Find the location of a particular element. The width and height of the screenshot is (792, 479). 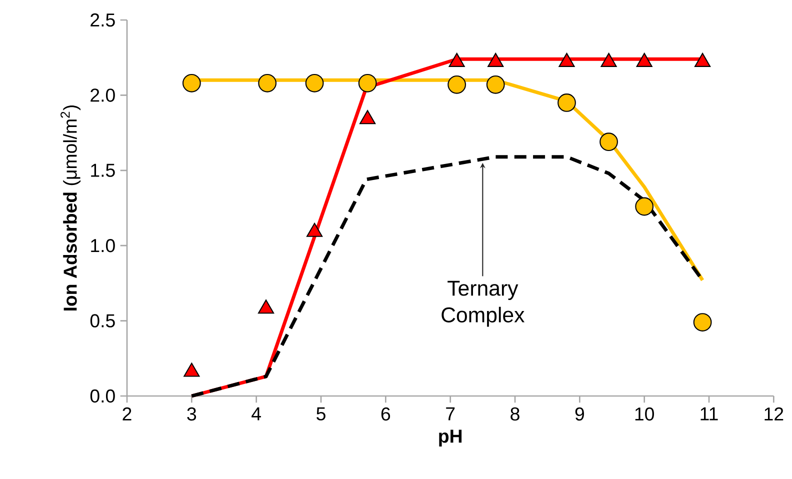

x-tick-label: 6 is located at coordinates (385, 414).